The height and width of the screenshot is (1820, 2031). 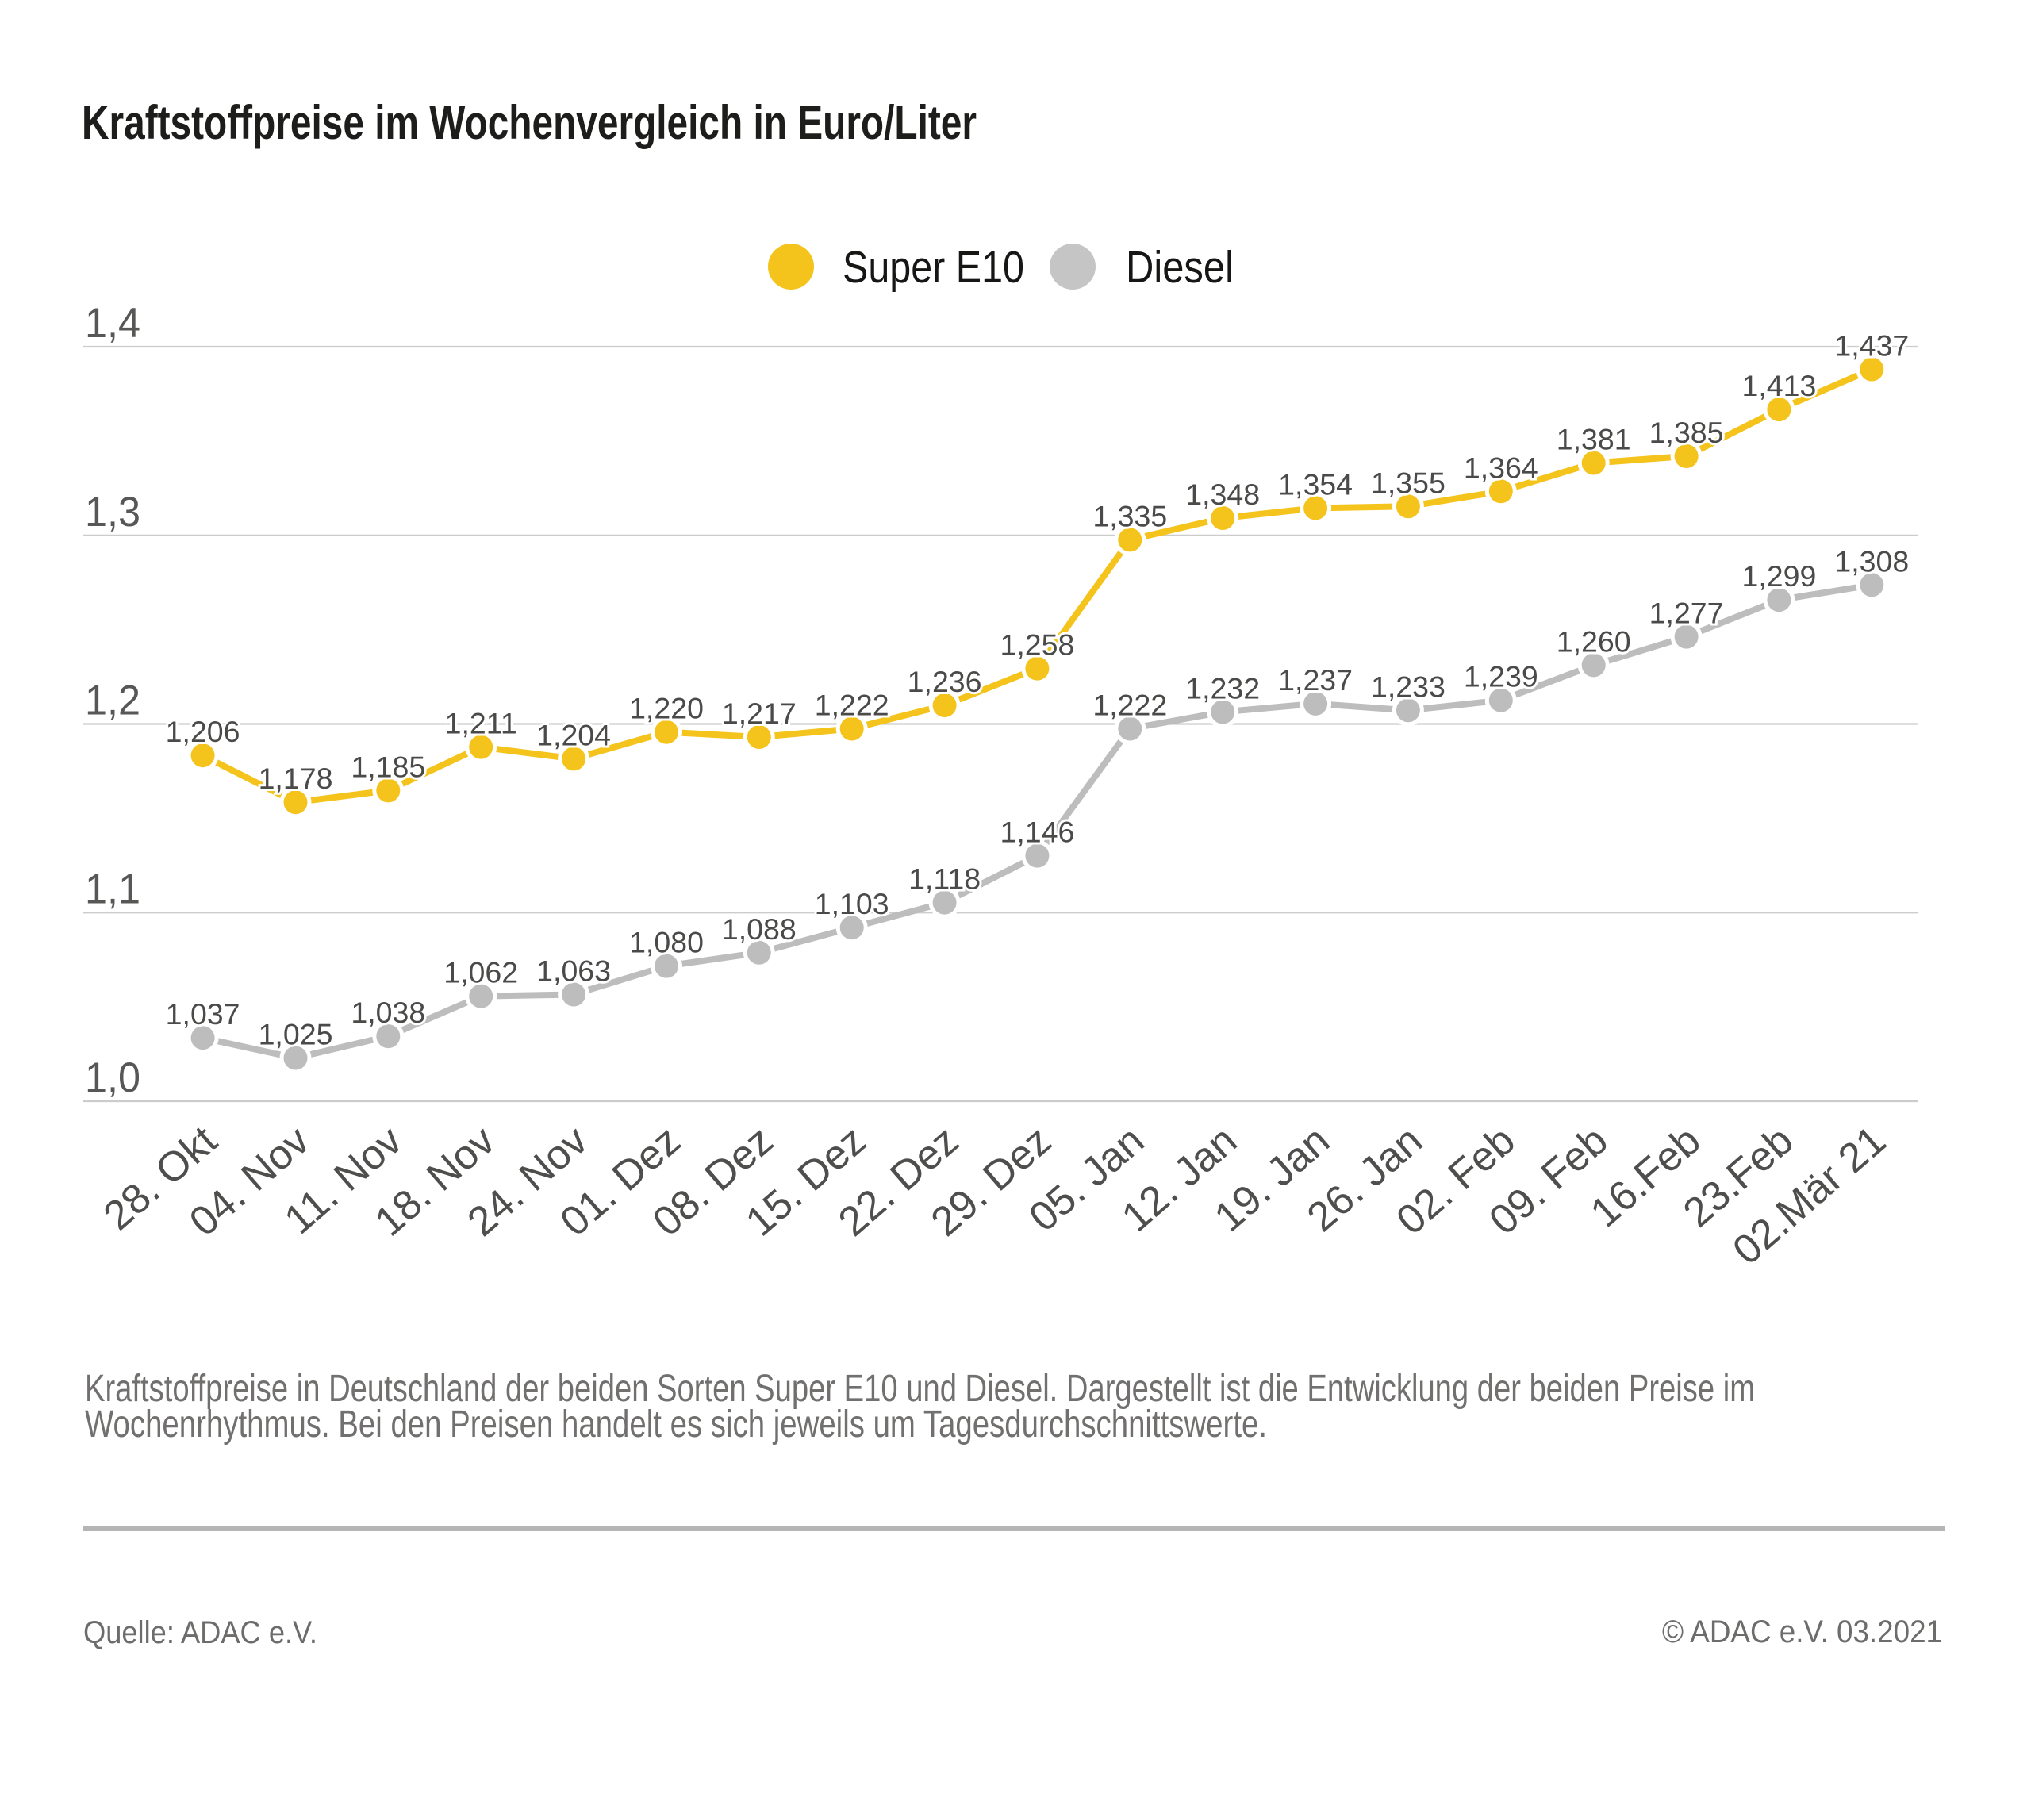 What do you see at coordinates (945, 681) in the screenshot?
I see `svg-text: 1,236` at bounding box center [945, 681].